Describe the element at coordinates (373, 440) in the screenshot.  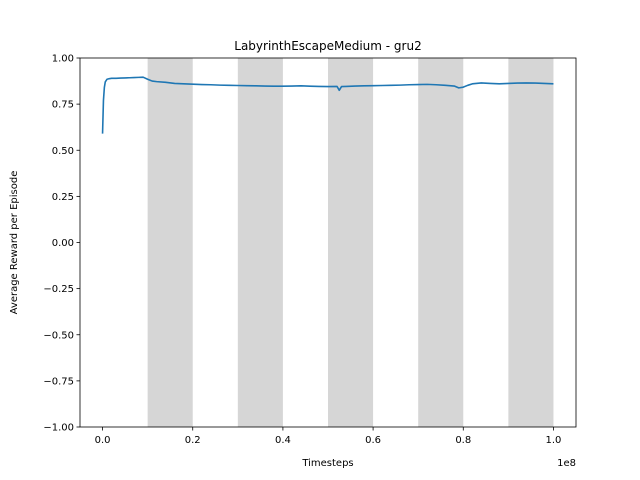
I see `x-tick-label: 0.6` at that location.